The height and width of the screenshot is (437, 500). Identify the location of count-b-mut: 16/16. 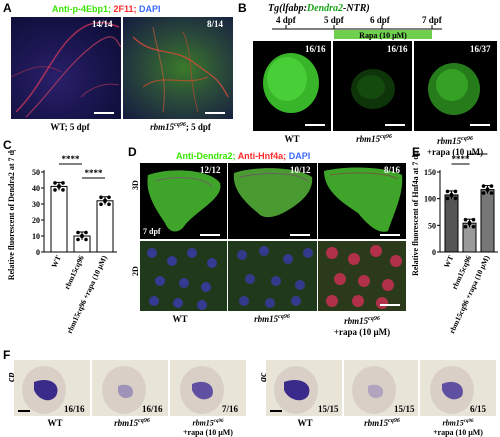
(397, 49).